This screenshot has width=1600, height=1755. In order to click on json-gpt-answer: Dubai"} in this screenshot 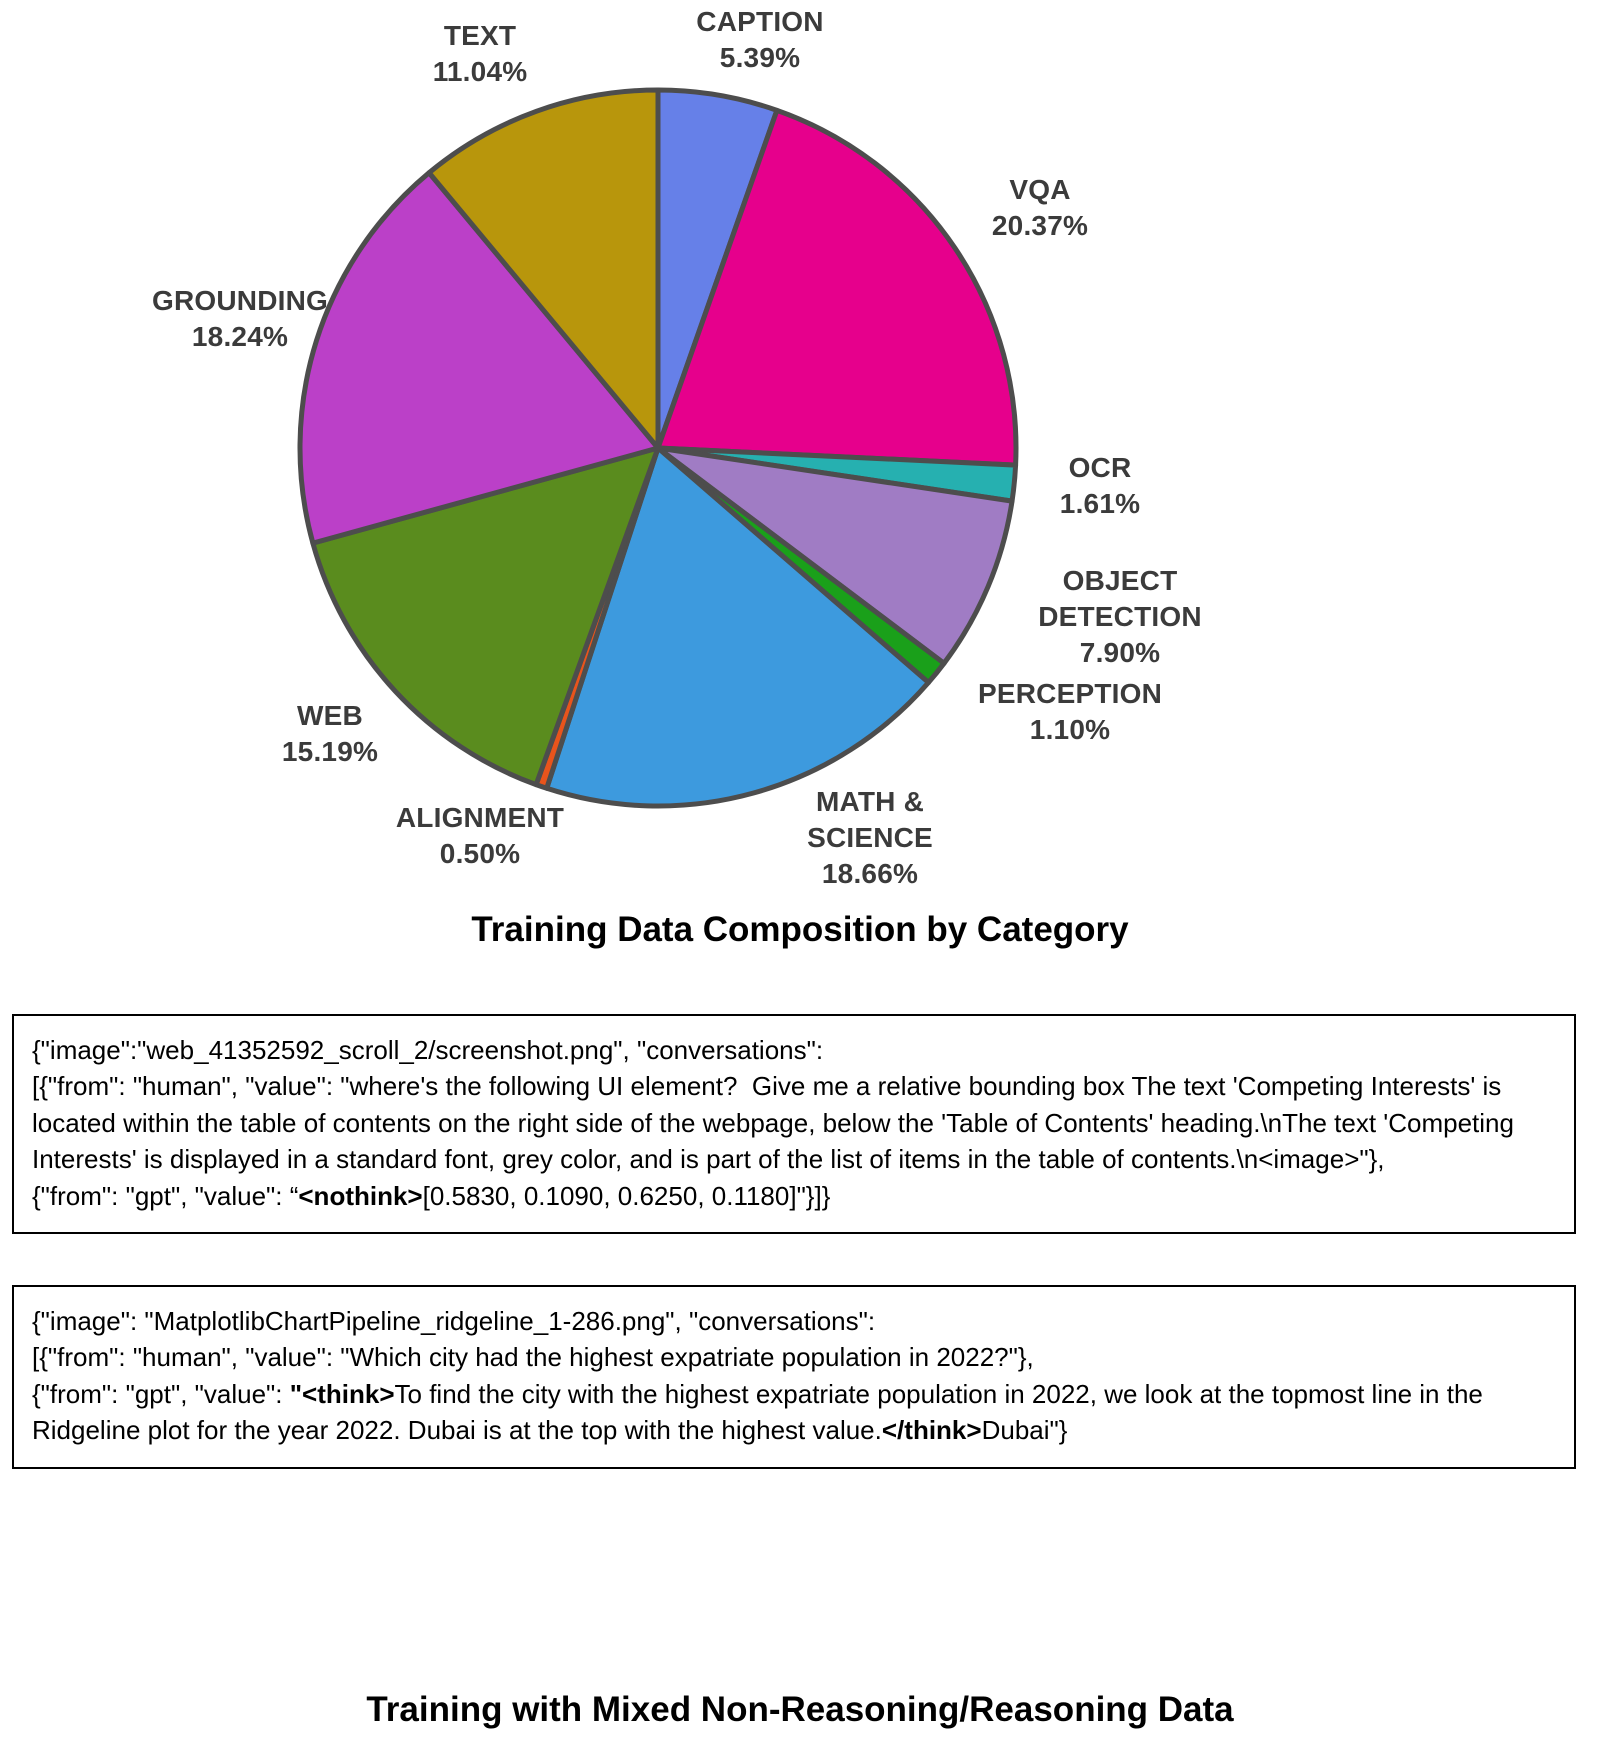, I will do `click(1024, 1430)`.